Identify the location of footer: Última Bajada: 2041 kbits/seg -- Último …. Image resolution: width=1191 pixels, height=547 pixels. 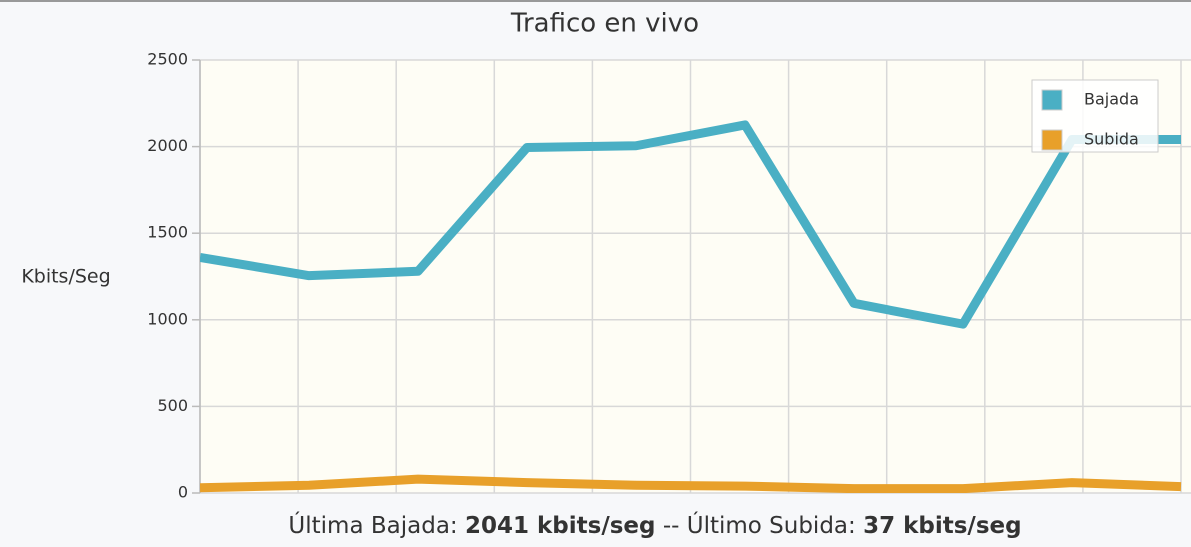
(654, 525).